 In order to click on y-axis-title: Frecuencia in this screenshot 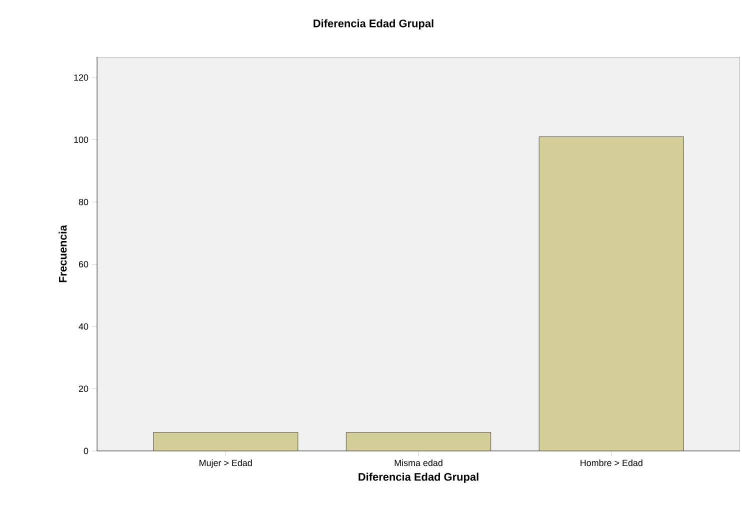, I will do `click(62, 253)`.